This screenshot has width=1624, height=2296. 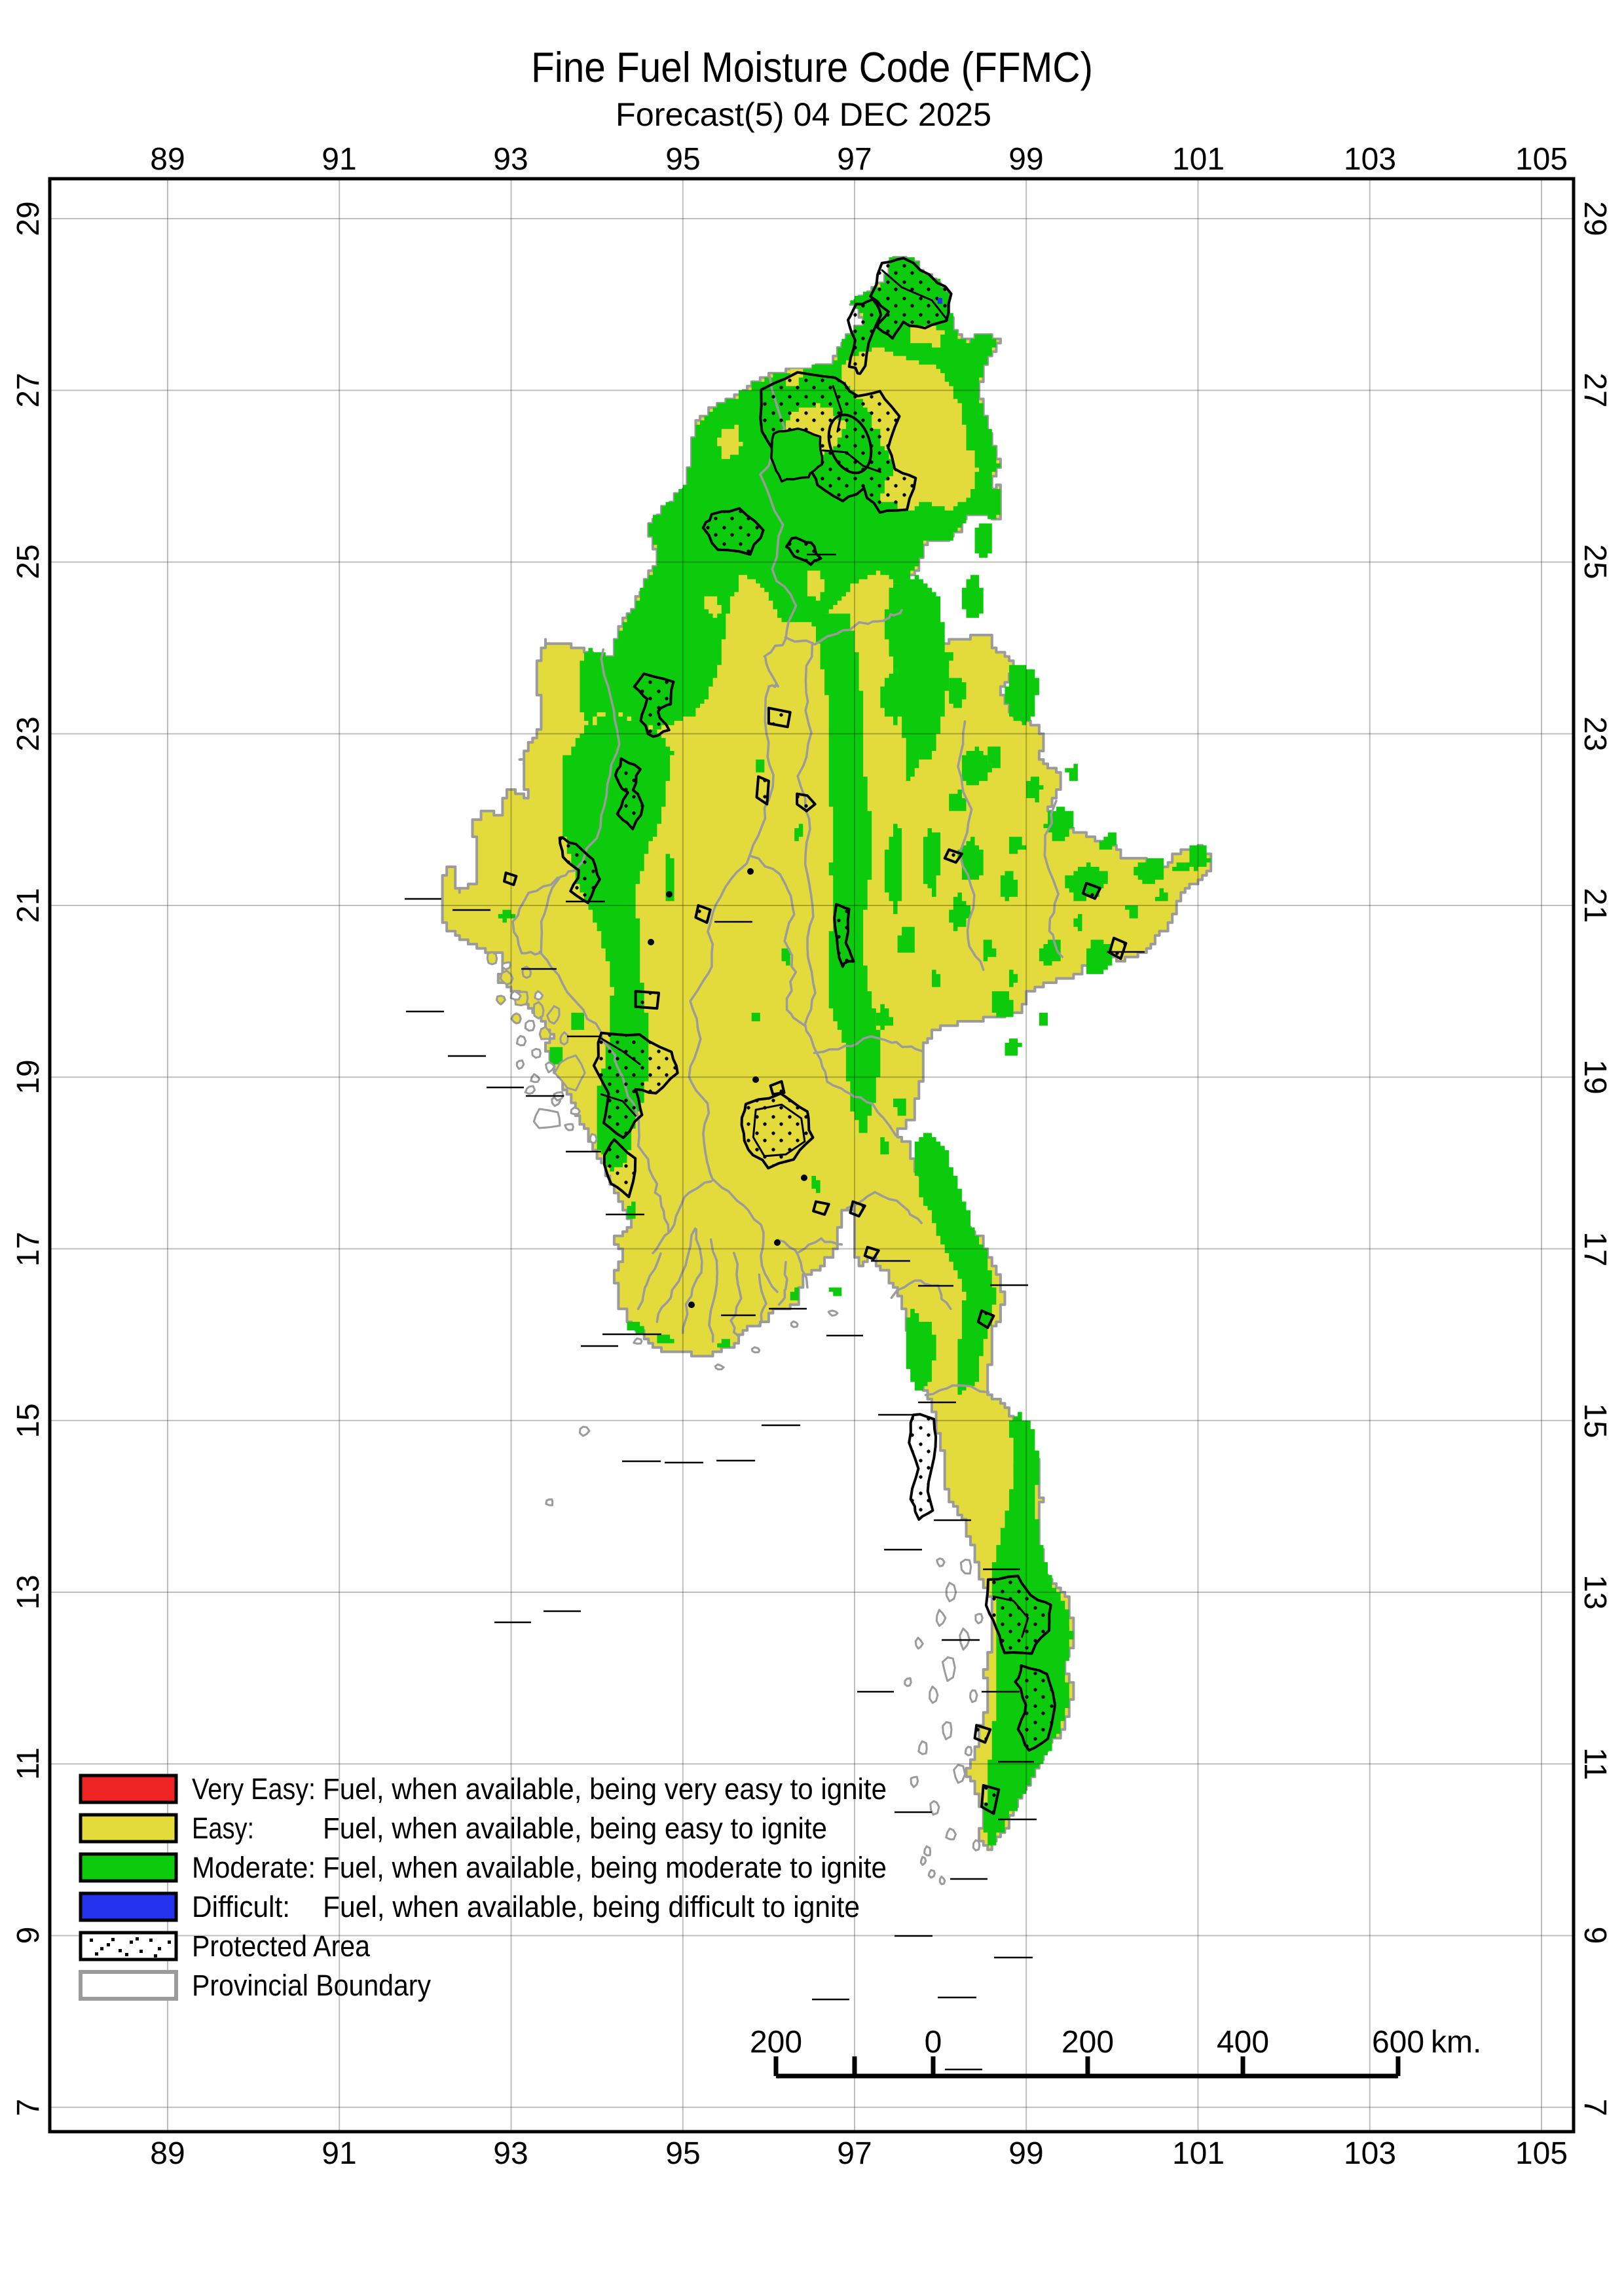 What do you see at coordinates (281, 1946) in the screenshot?
I see `svg-text: Protected Area` at bounding box center [281, 1946].